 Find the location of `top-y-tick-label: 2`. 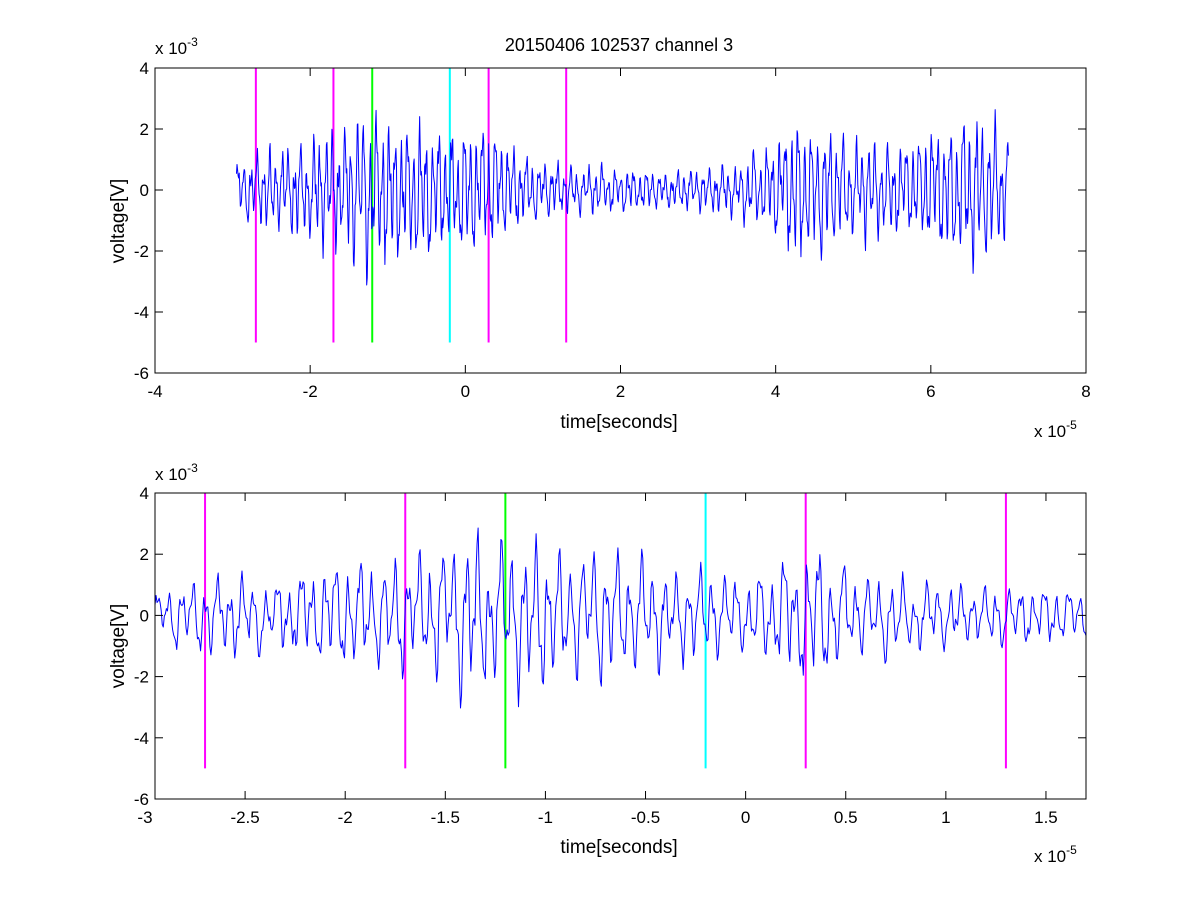

top-y-tick-label: 2 is located at coordinates (144, 129).